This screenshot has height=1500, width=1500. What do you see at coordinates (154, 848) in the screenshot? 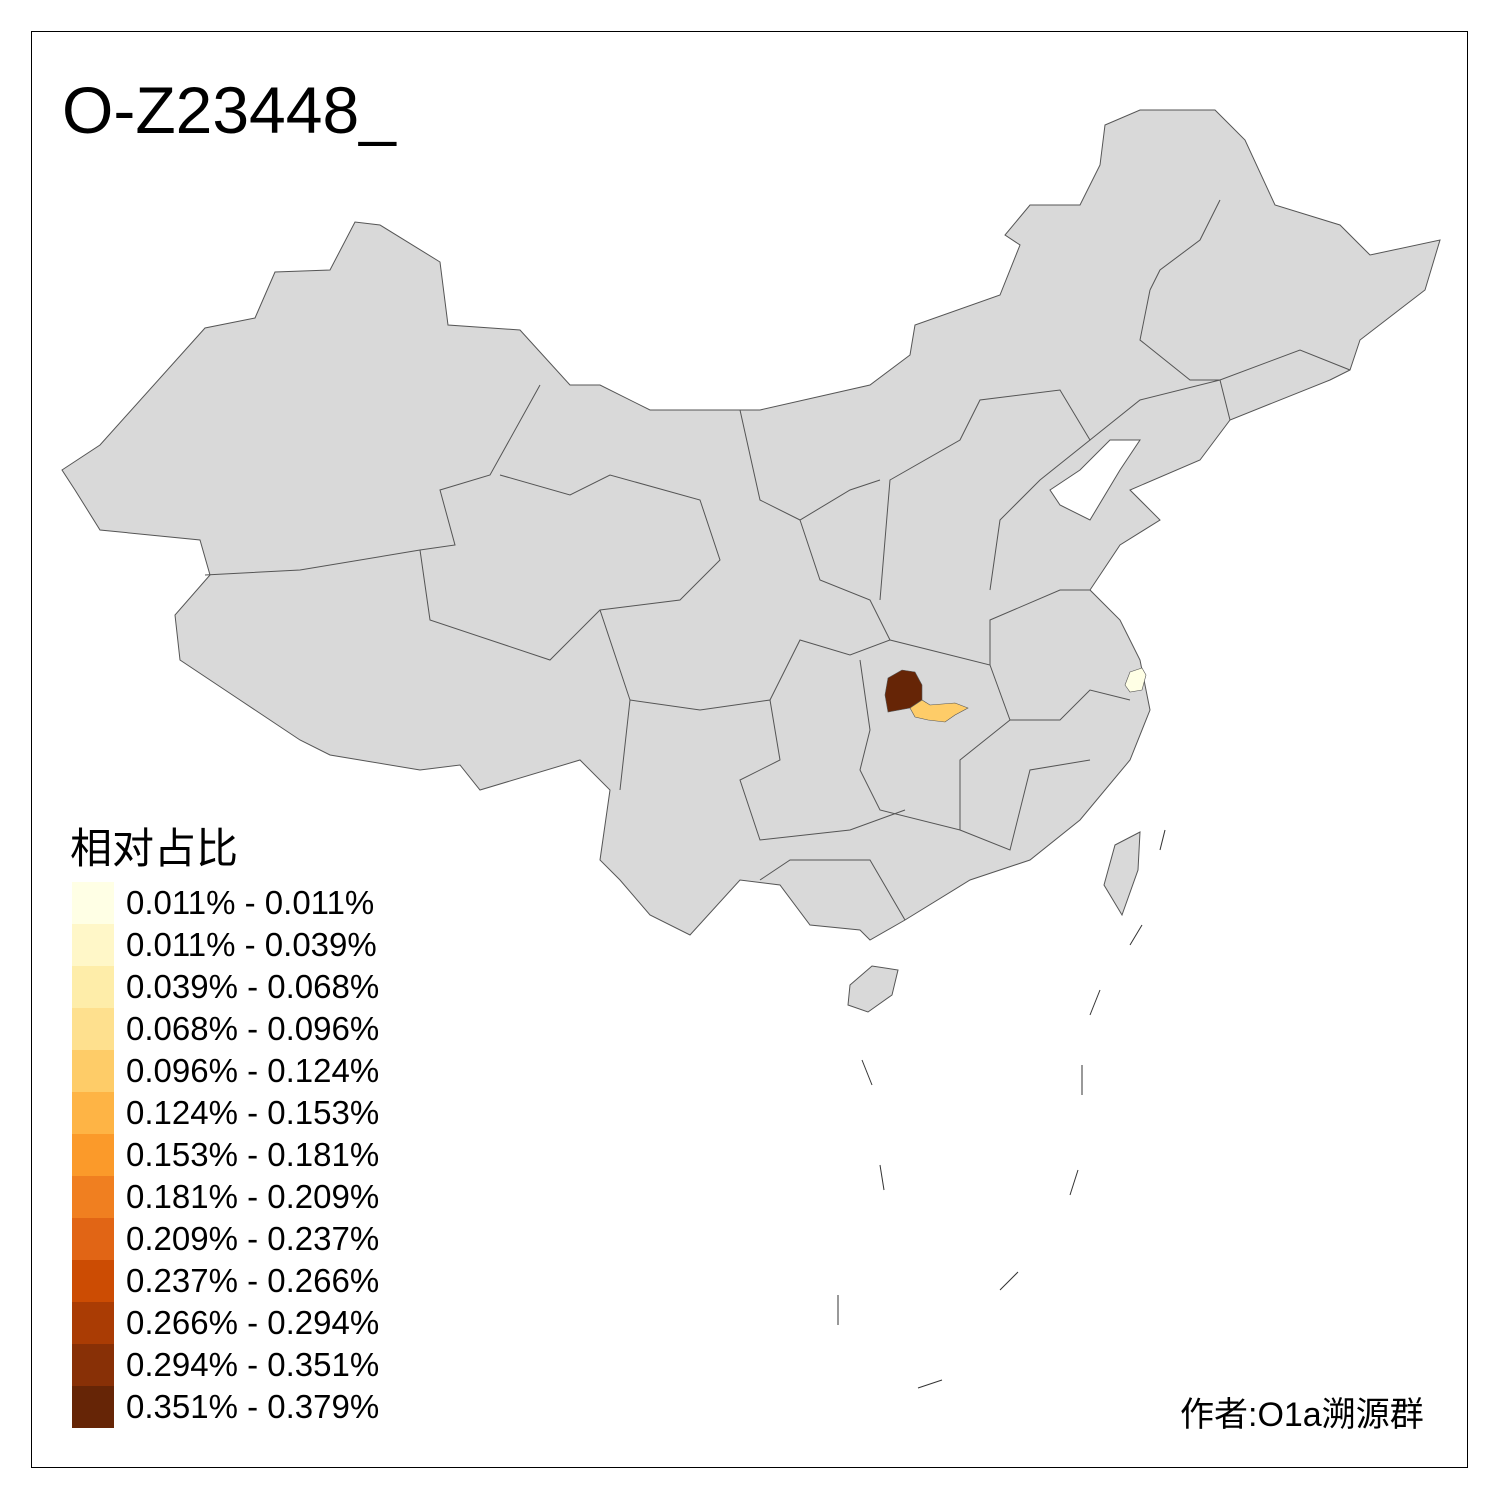
I see `legend-title: 相对占比` at bounding box center [154, 848].